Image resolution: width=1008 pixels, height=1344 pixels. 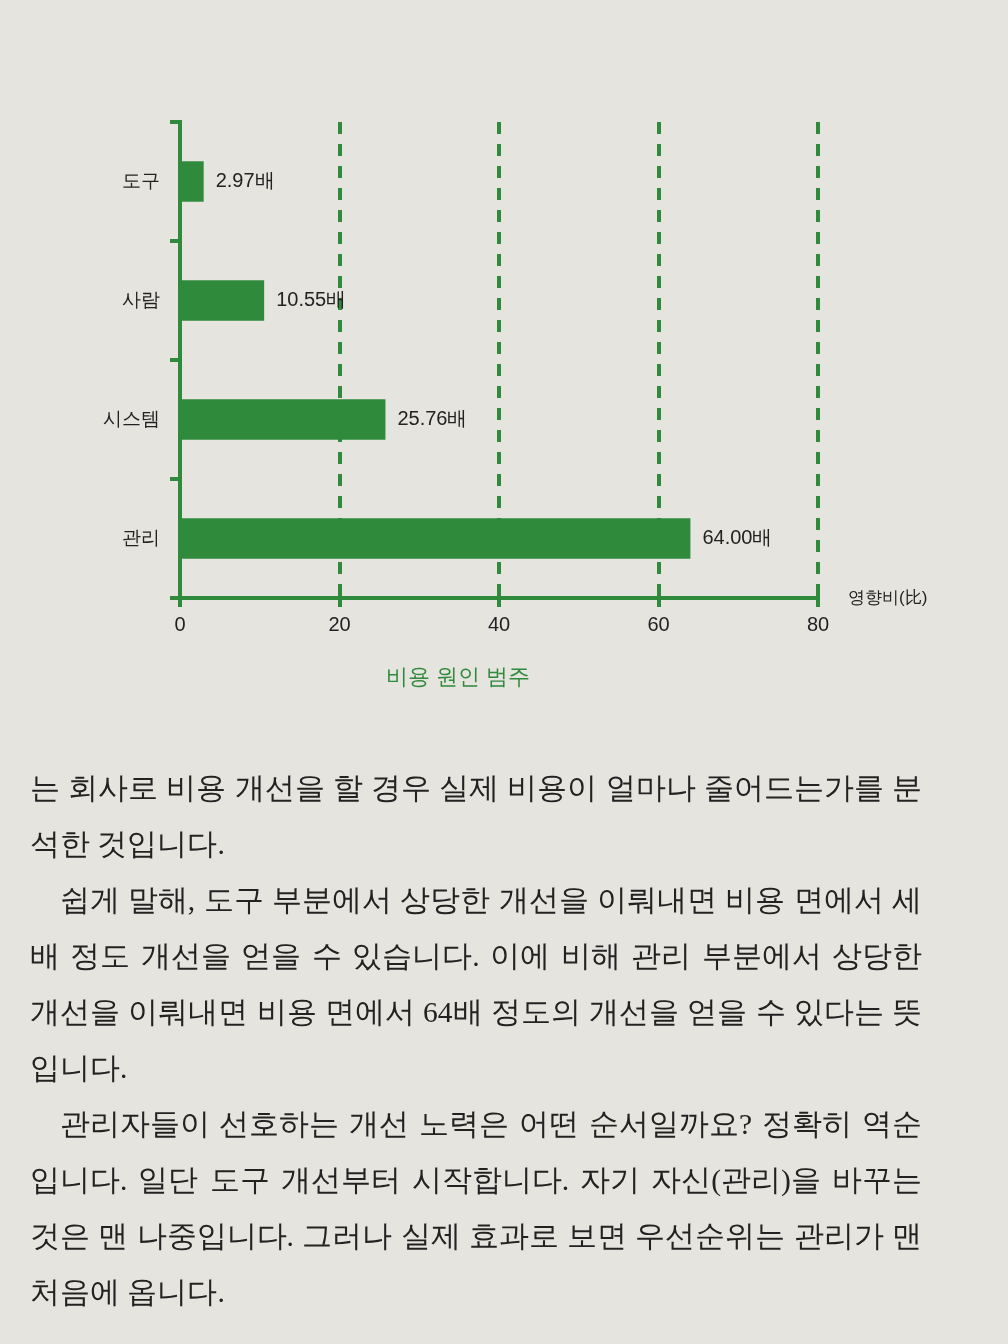 What do you see at coordinates (432, 418) in the screenshot?
I see `data-label: 25.76배` at bounding box center [432, 418].